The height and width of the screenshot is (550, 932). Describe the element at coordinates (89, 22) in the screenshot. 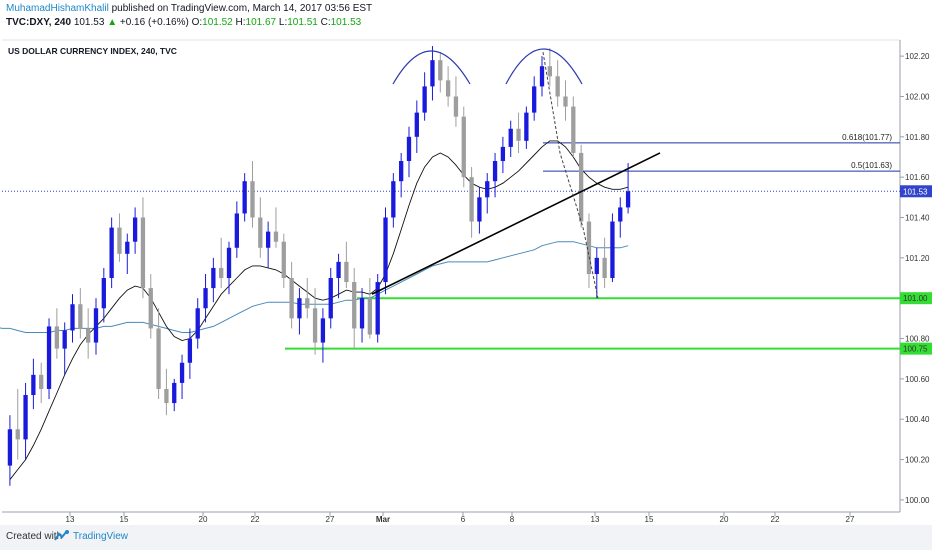

I see `last-price: 101.53` at that location.